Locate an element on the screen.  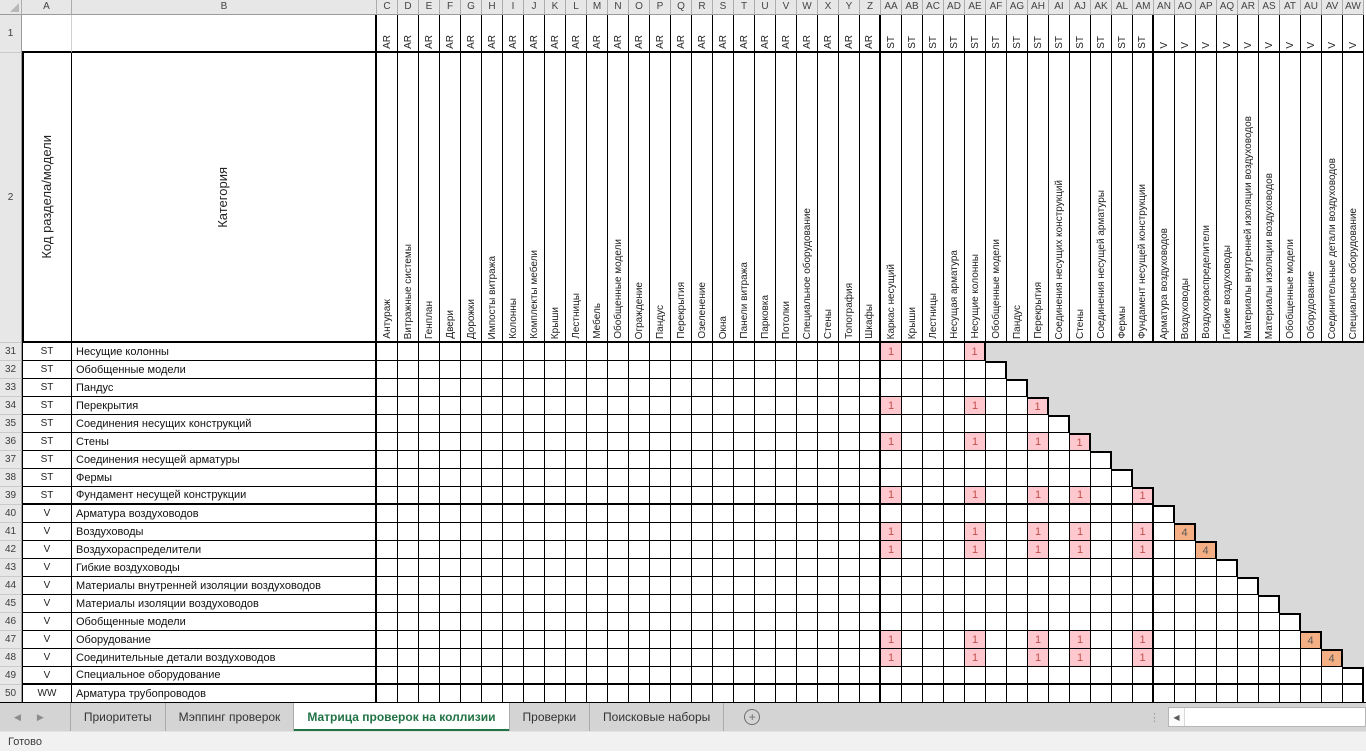
cell-AR49 is located at coordinates (1248, 676).